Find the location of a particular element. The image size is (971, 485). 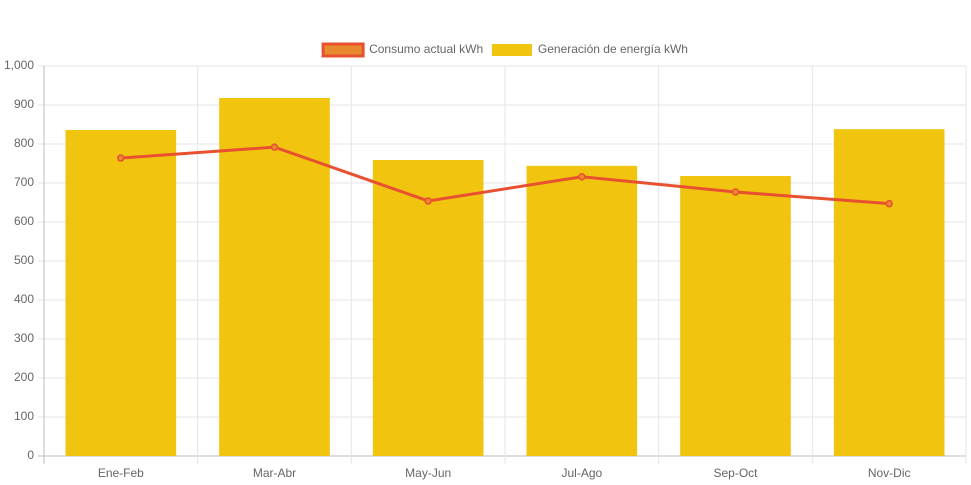

y-tick-label: 1,000 is located at coordinates (19, 65).